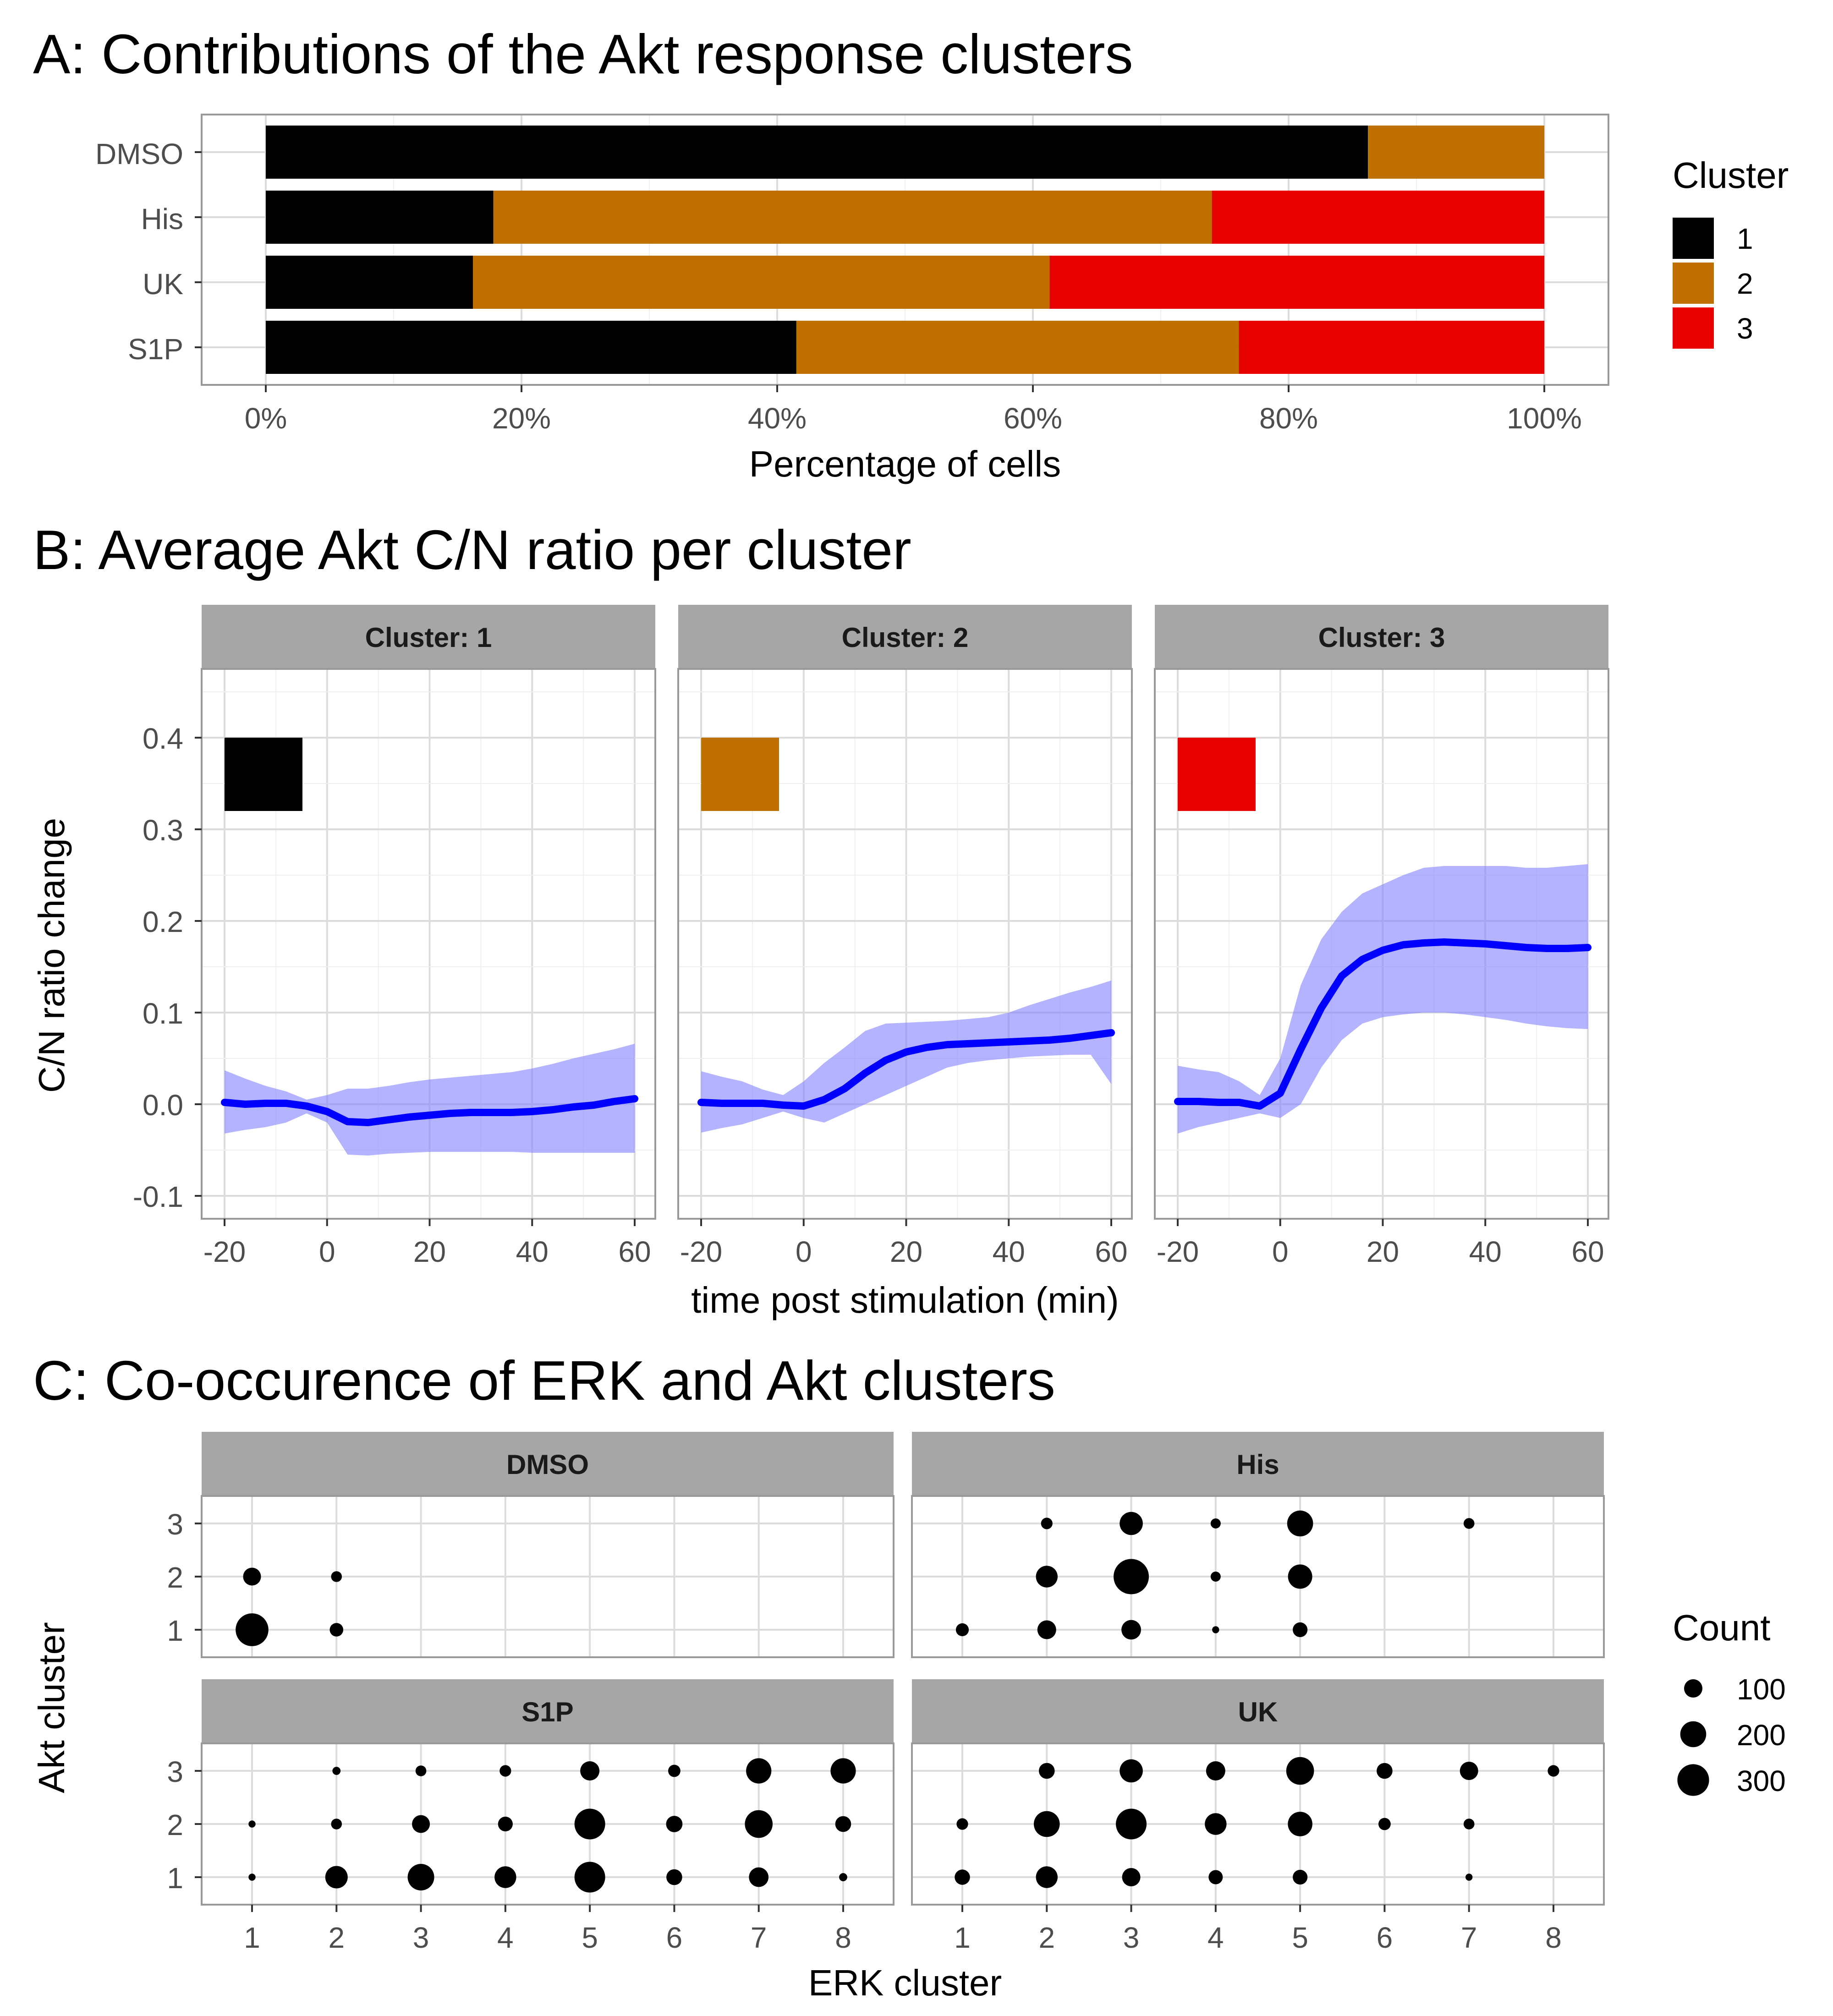 This screenshot has width=1833, height=2016. I want to click on panel-c-legend-title: Count, so click(1721, 1627).